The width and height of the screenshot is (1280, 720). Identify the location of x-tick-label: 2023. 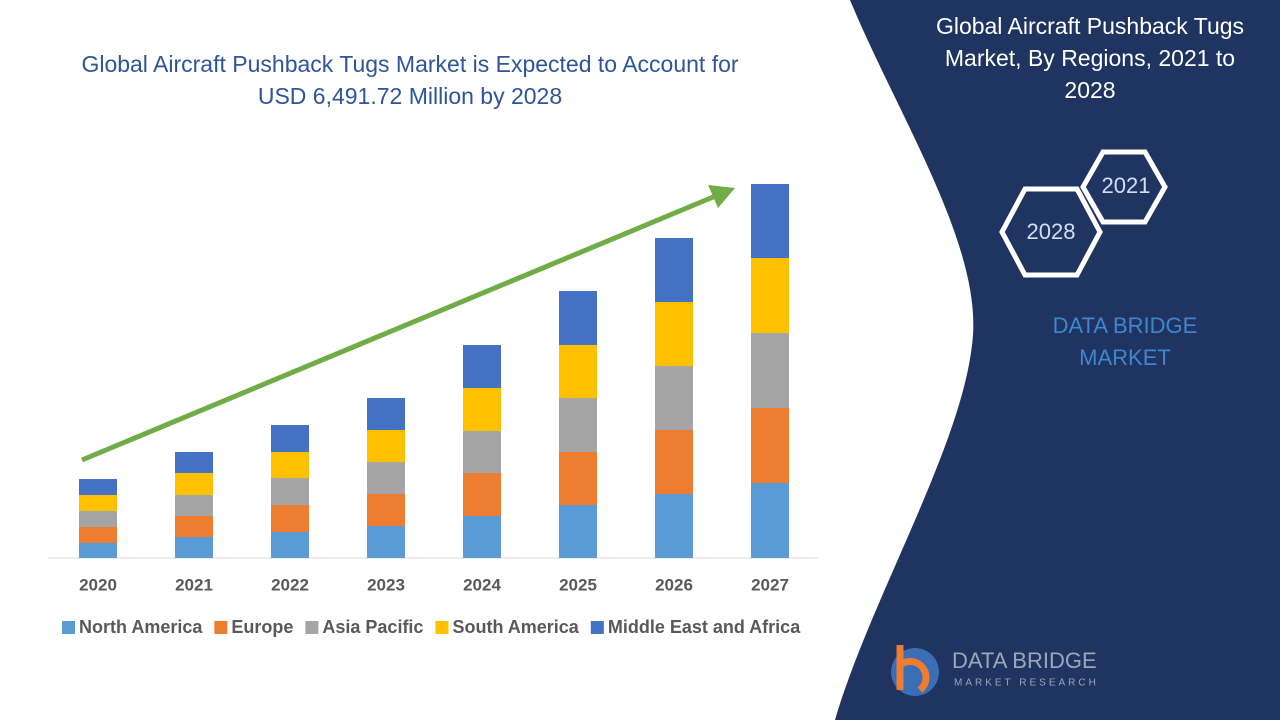
(386, 584).